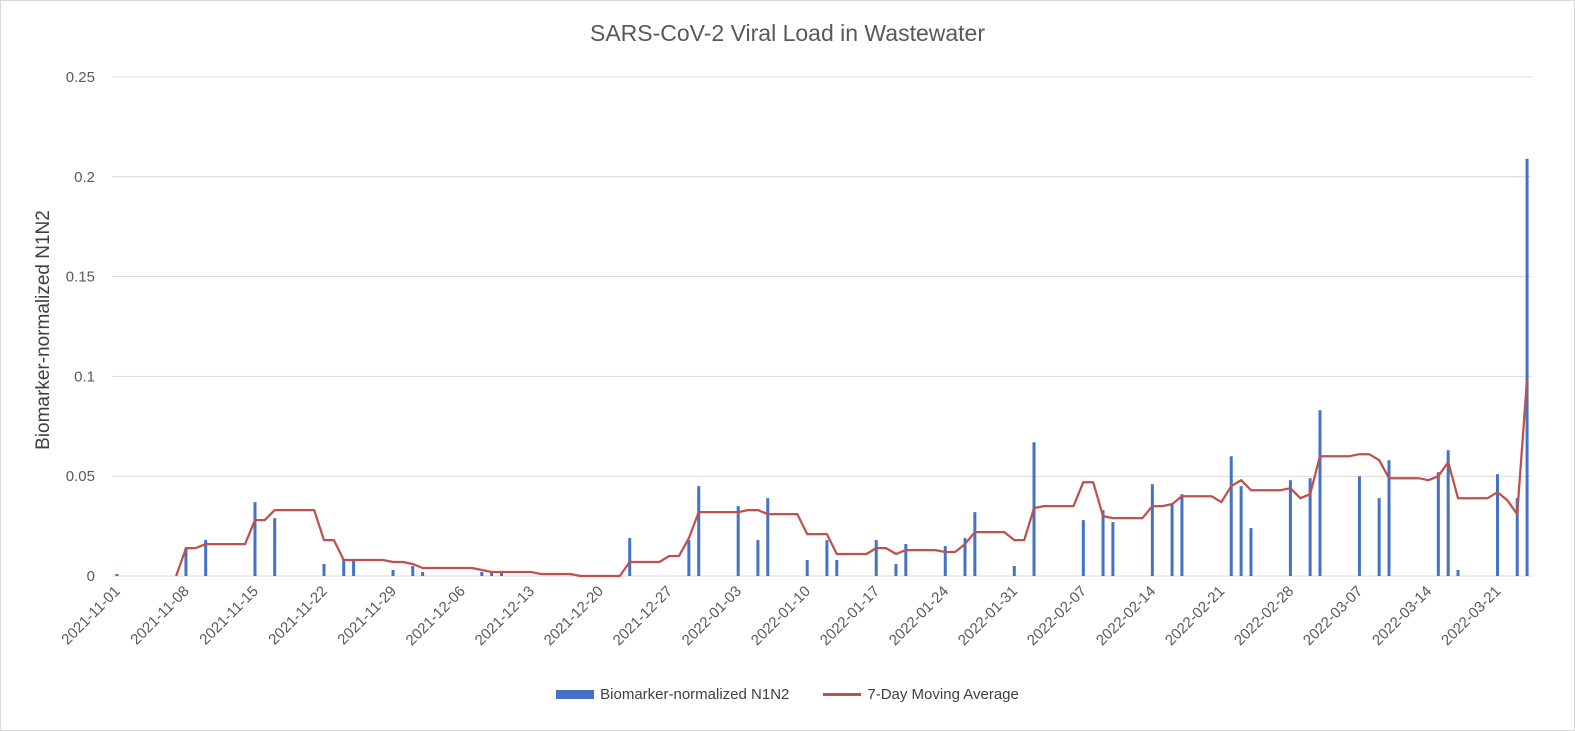  What do you see at coordinates (850, 616) in the screenshot?
I see `x-tick-label: 2022-01-17` at bounding box center [850, 616].